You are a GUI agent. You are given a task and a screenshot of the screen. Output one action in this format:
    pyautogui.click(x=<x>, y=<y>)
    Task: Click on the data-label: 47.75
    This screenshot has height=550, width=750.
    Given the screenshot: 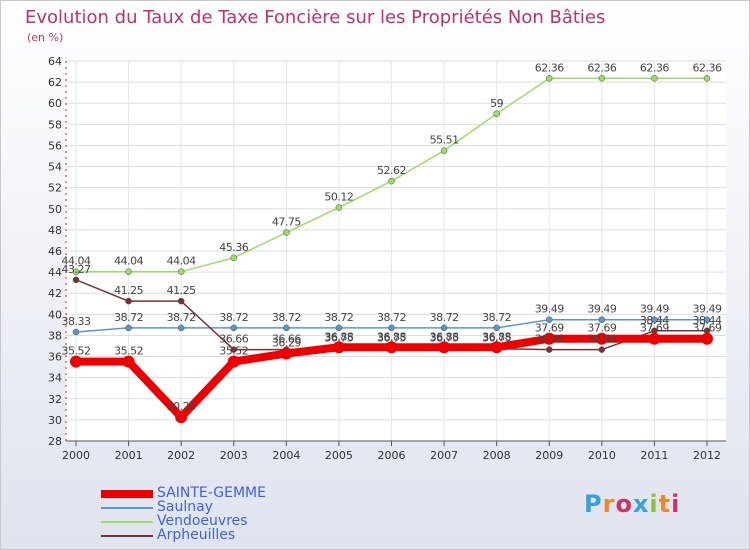 What is the action you would take?
    pyautogui.click(x=286, y=222)
    